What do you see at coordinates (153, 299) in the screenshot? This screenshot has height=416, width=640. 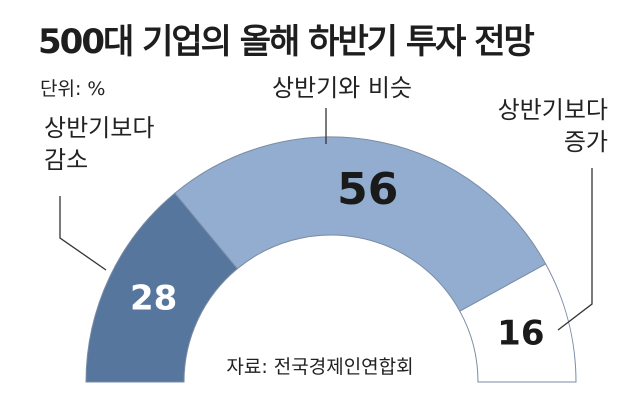 I see `slice-value-0: 28` at bounding box center [153, 299].